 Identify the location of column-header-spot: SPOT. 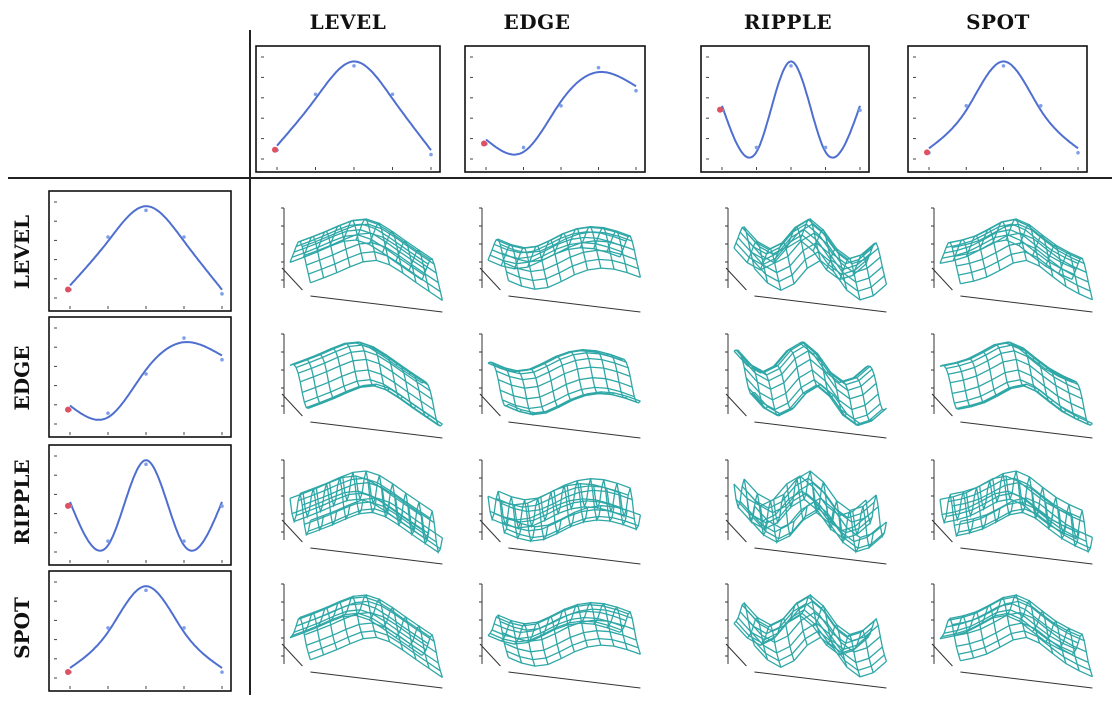
(998, 22).